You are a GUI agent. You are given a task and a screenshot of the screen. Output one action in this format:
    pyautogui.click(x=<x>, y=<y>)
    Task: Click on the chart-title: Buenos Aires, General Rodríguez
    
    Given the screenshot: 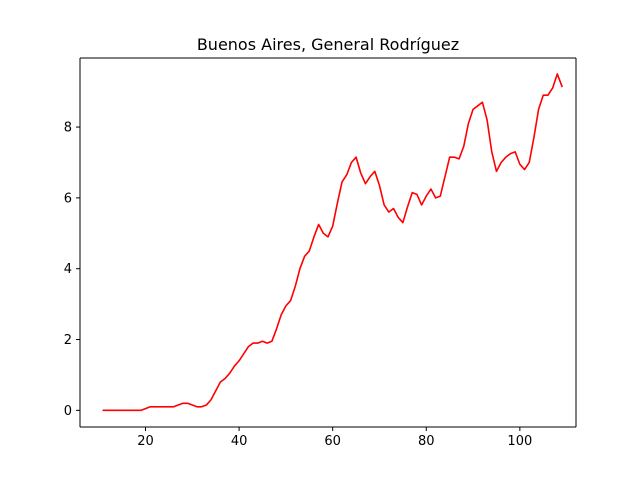 What is the action you would take?
    pyautogui.click(x=328, y=44)
    